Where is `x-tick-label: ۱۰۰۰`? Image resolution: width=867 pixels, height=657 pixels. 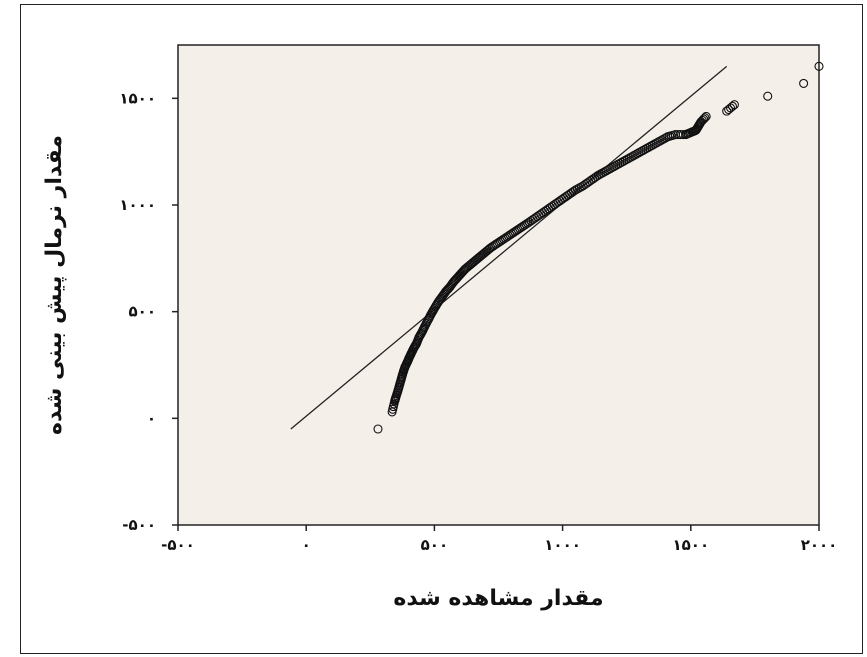 x-tick-label: ۱۰۰۰ is located at coordinates (562, 545).